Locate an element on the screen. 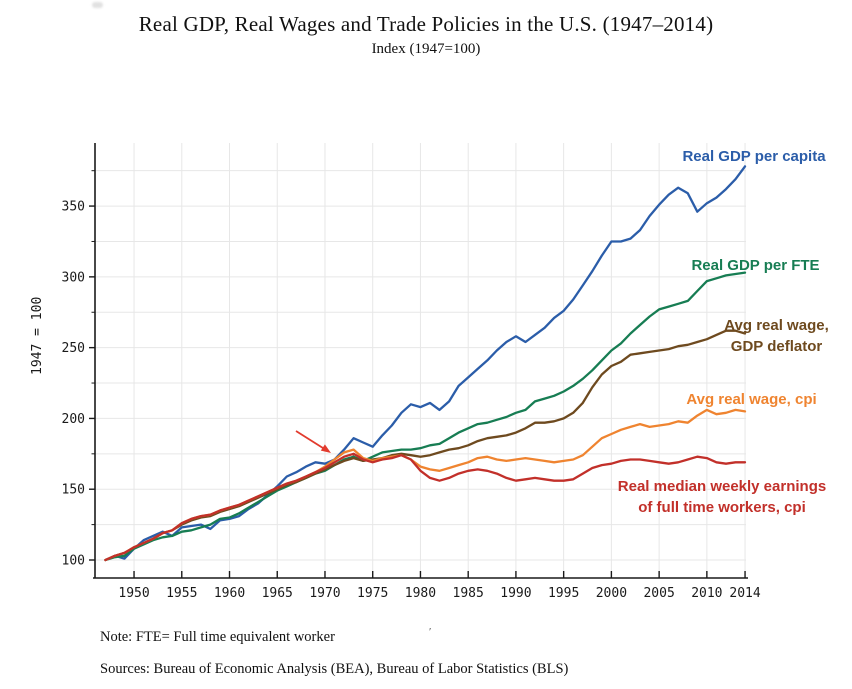  x-tick-label: 1980 is located at coordinates (420, 593).